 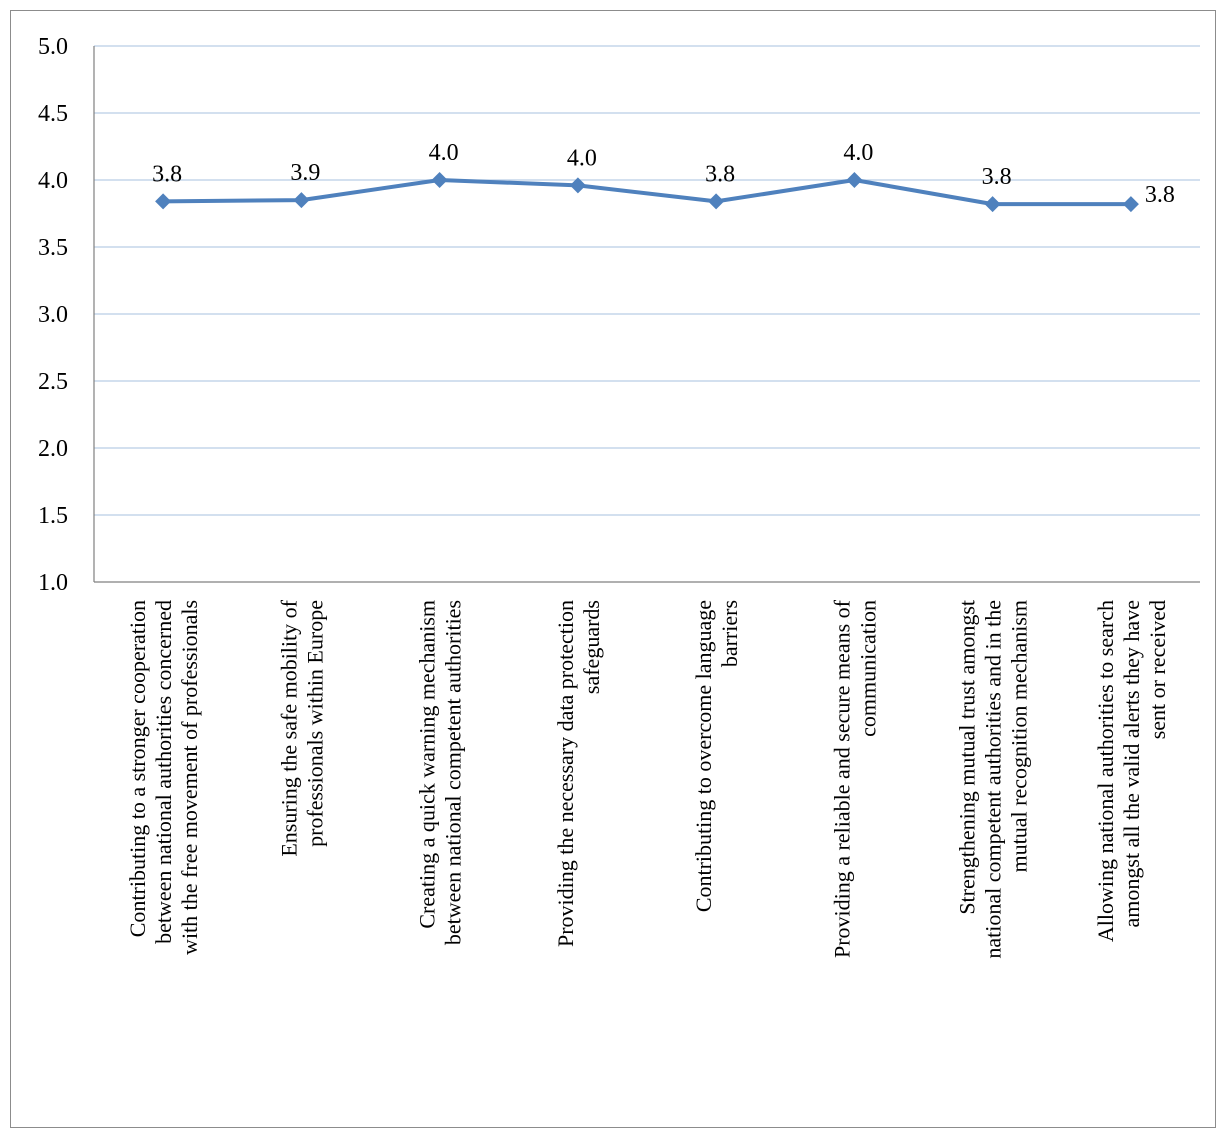 I want to click on x-category-label-line: Contributing to a stronger cooperation, so click(x=137, y=768).